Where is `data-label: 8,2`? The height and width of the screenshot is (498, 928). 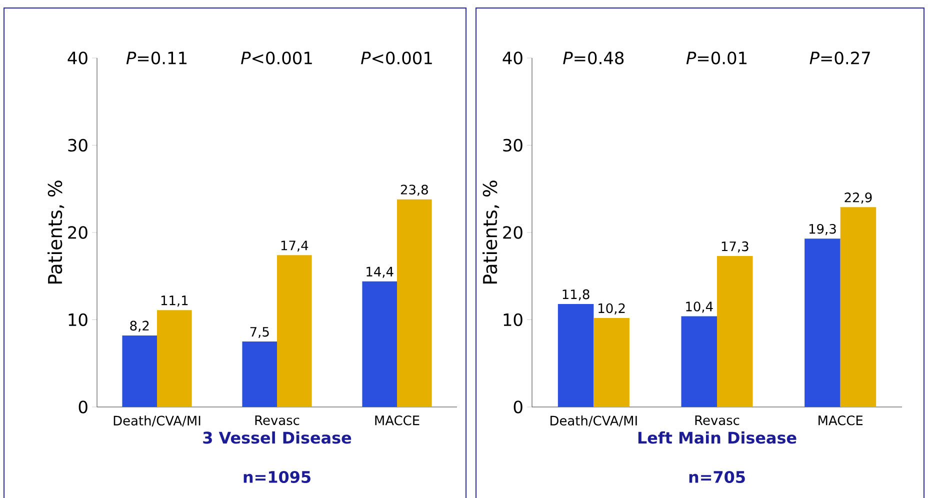 data-label: 8,2 is located at coordinates (139, 326).